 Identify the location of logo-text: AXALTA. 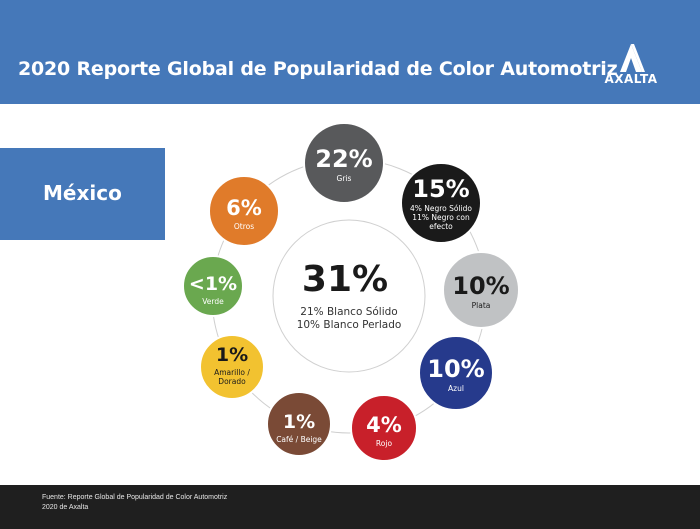
(631, 79).